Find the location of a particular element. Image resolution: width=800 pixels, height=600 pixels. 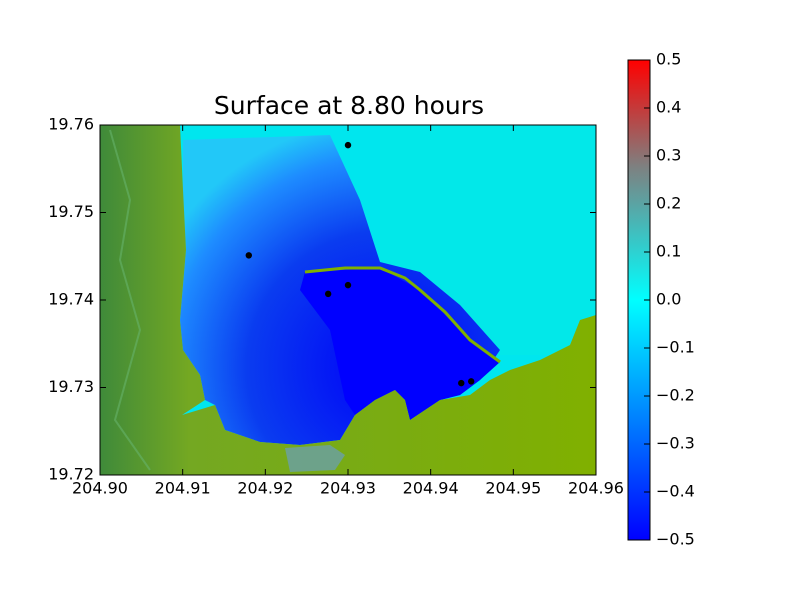

colorbar-tick-label: −0.3 is located at coordinates (675, 443).